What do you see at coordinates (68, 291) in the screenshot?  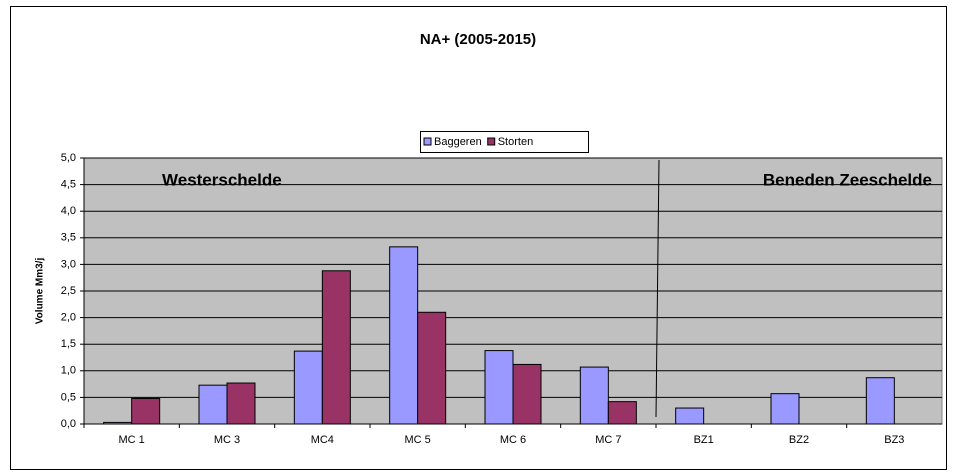 I see `y-tick-label: 2,5` at bounding box center [68, 291].